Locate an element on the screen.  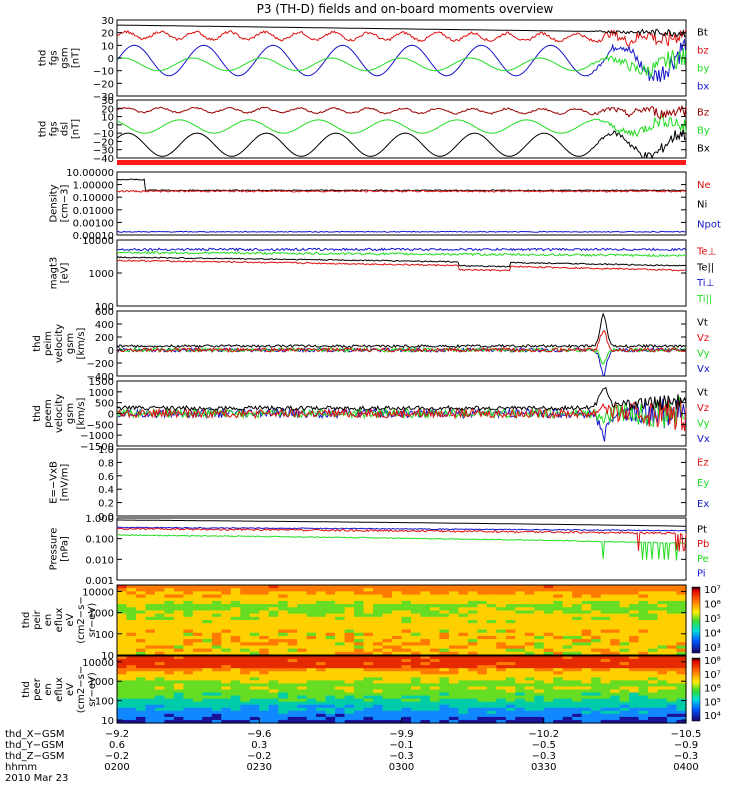
xrow-value: 0230 is located at coordinates (259, 767).